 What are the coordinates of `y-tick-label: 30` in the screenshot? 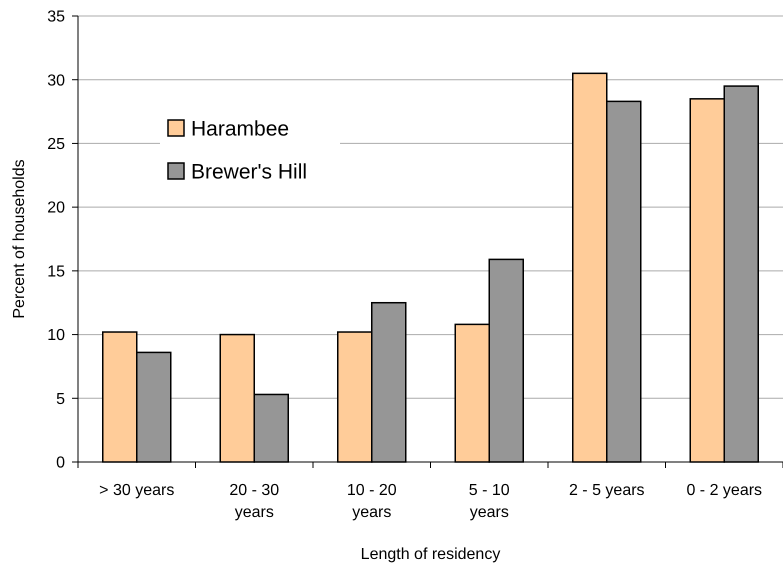 It's located at (56, 81).